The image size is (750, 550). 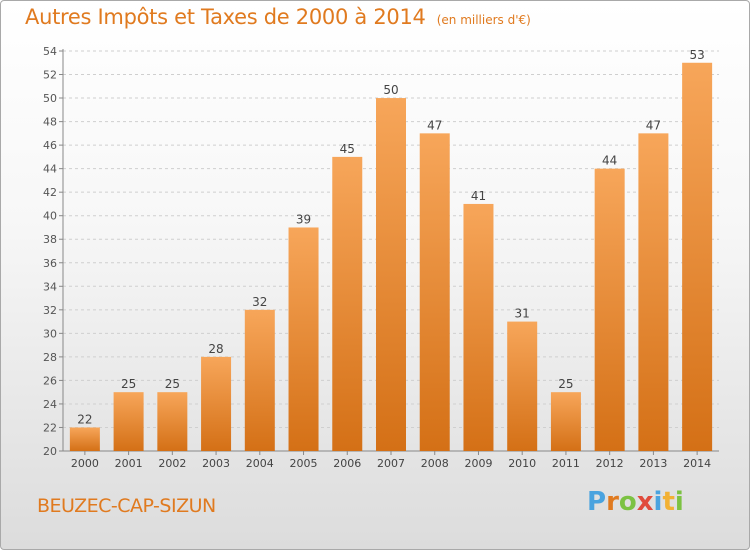 What do you see at coordinates (347, 463) in the screenshot?
I see `x-tick-label-2006: 2006` at bounding box center [347, 463].